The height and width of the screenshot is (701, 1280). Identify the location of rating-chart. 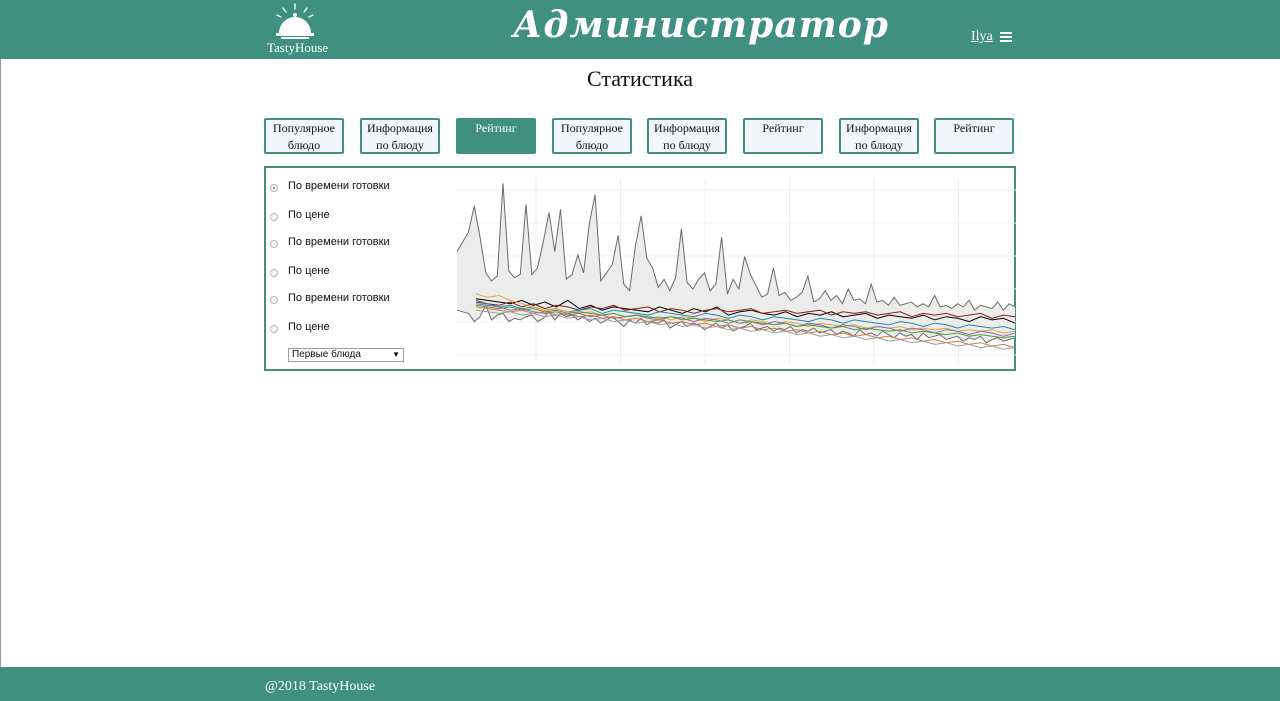
(736, 270).